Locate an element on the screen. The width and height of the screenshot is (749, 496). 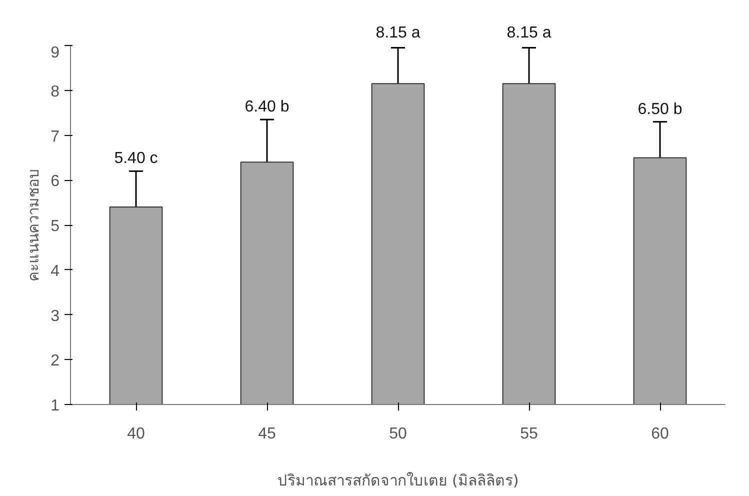
x-tick-label: 55 is located at coordinates (529, 434).